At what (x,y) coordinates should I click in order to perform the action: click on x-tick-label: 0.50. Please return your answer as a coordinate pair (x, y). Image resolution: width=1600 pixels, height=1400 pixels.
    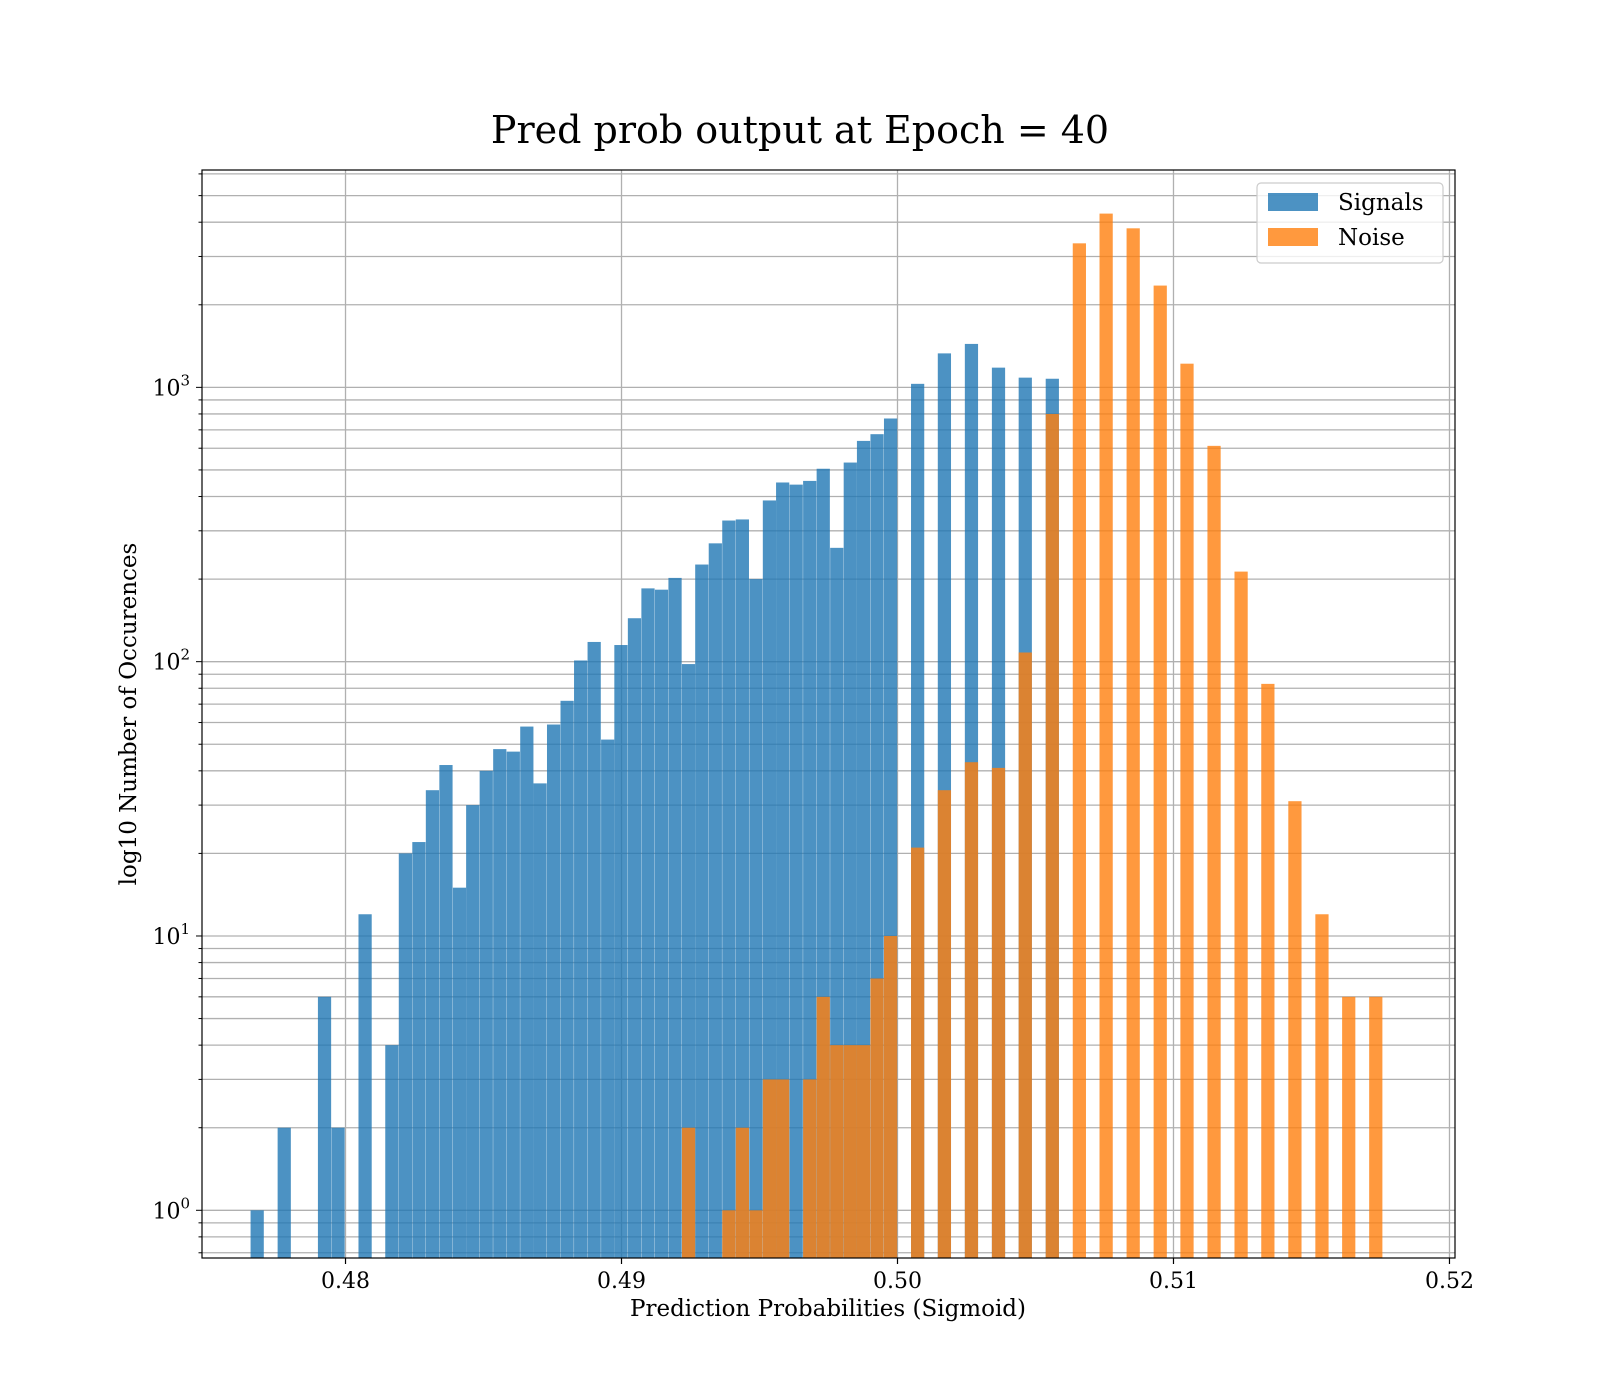
    Looking at the image, I should click on (897, 1281).